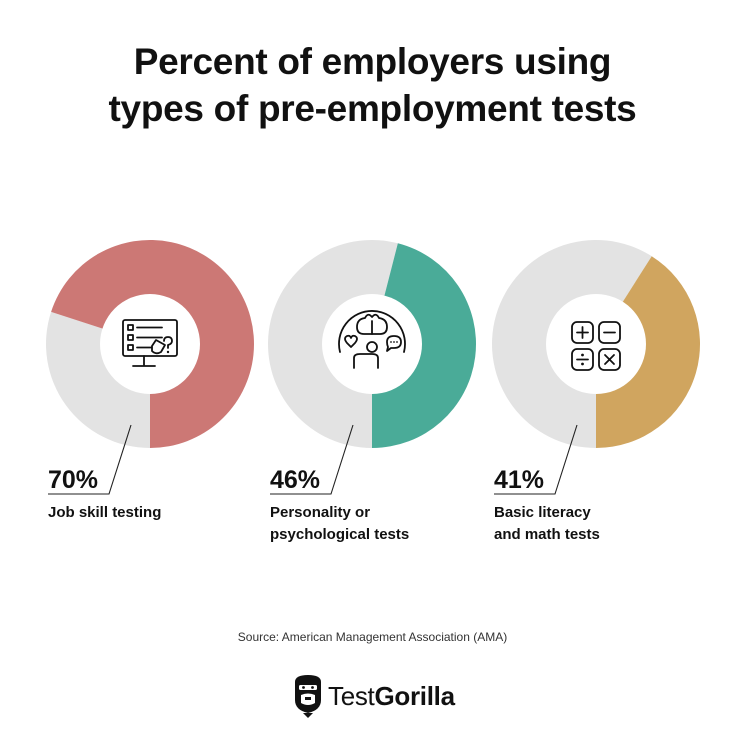 The width and height of the screenshot is (745, 745). Describe the element at coordinates (547, 534) in the screenshot. I see `category-label: and math tests` at that location.